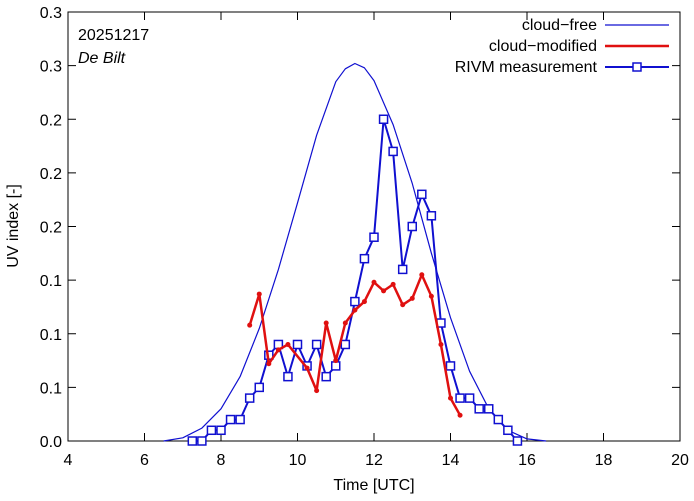  What do you see at coordinates (604, 460) in the screenshot?
I see `x-tick-label: 18` at bounding box center [604, 460].